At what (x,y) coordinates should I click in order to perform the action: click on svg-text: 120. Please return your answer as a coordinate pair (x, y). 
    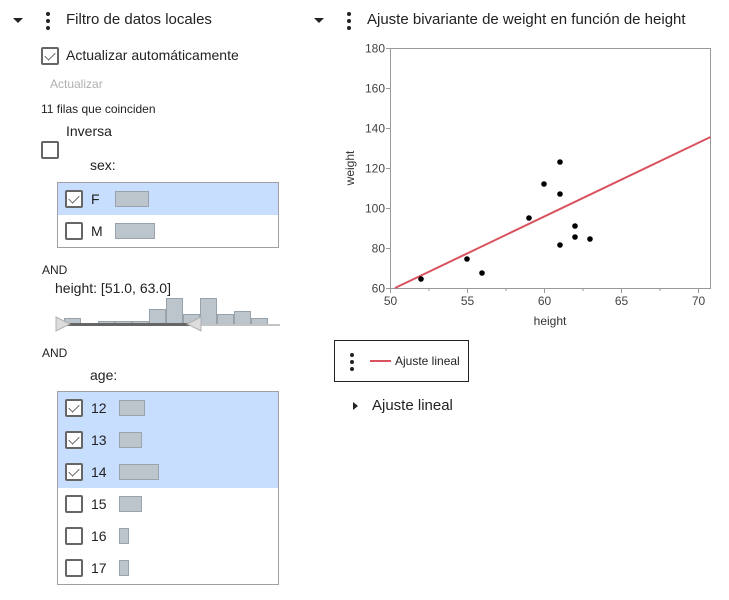
    Looking at the image, I should click on (375, 169).